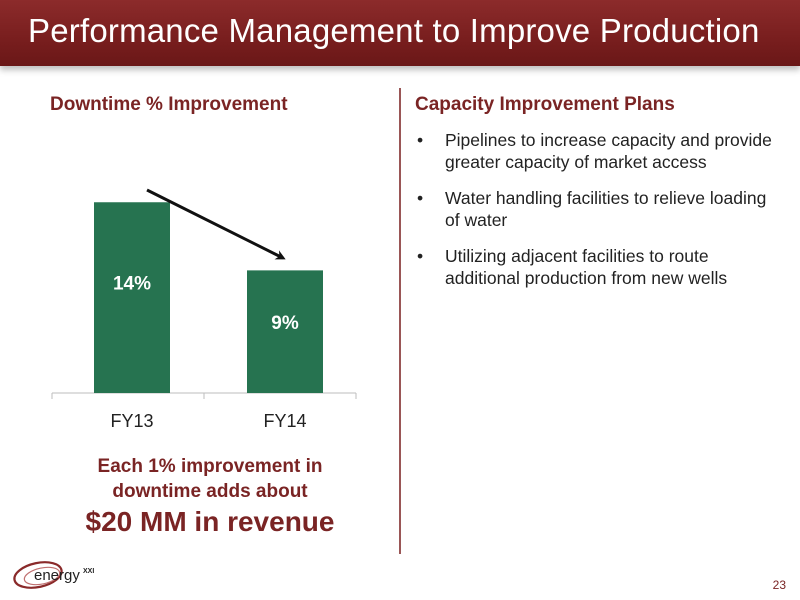 The height and width of the screenshot is (600, 800). I want to click on callout-line-2: downtime adds about, so click(210, 491).